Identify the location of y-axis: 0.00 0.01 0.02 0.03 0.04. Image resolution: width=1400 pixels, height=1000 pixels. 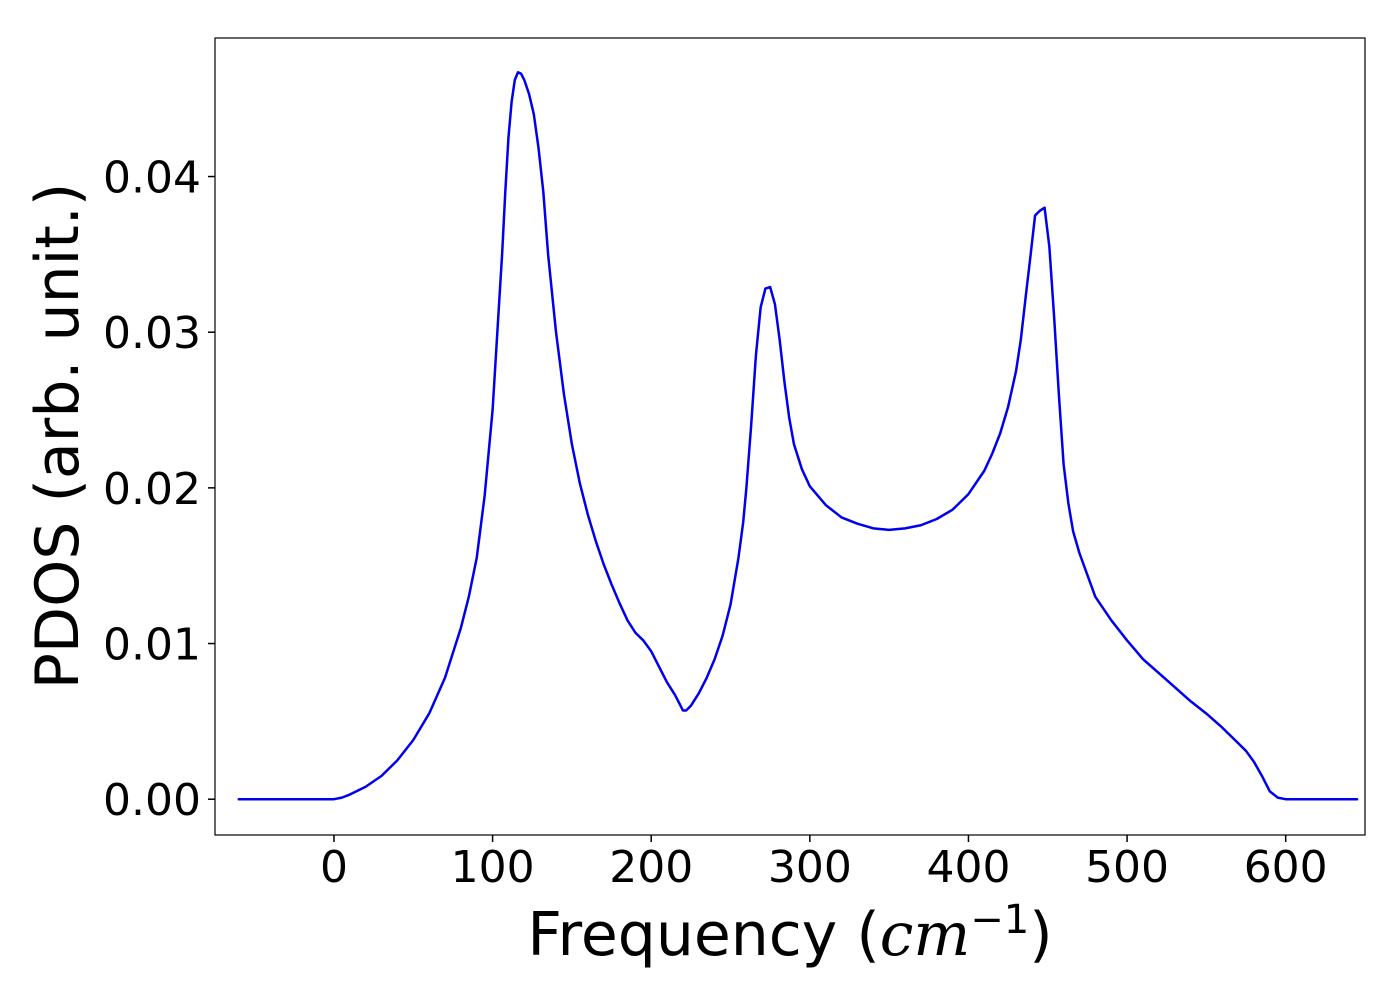
(159, 489).